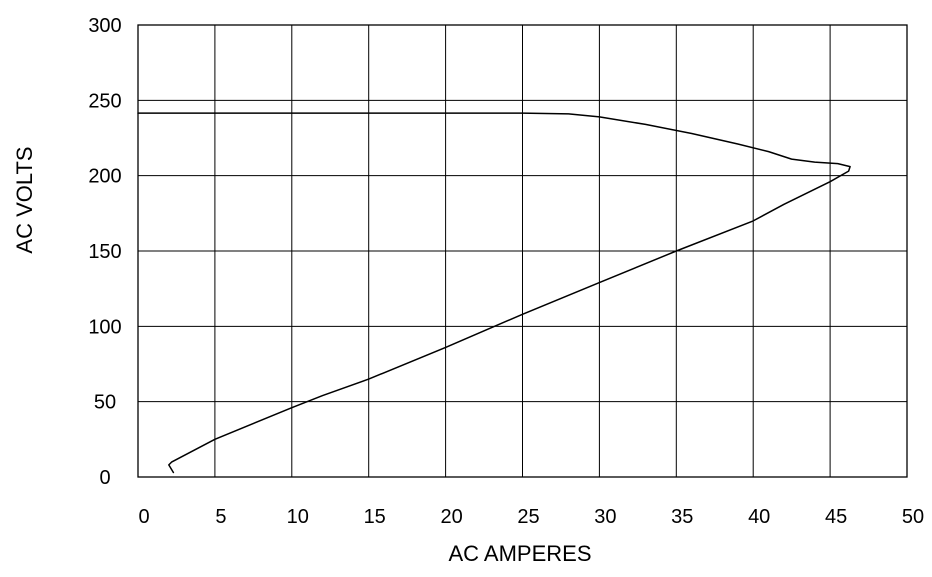  Describe the element at coordinates (105, 403) in the screenshot. I see `y-tick-label-50: 50` at that location.